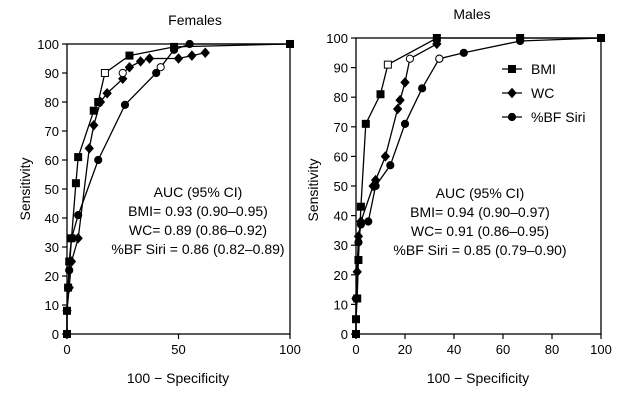  I want to click on x-tick-label: 50, so click(178, 349).